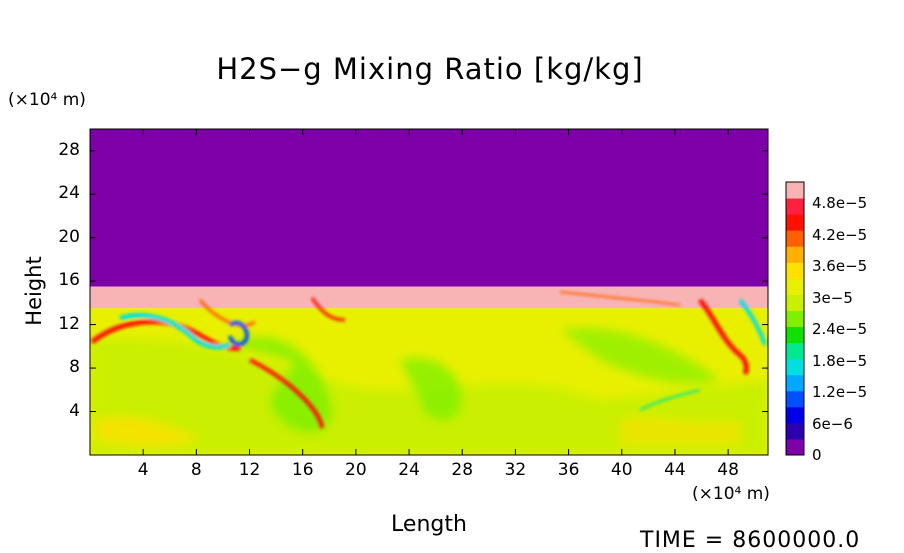 Image resolution: width=904 pixels, height=553 pixels. Describe the element at coordinates (621, 470) in the screenshot. I see `x-tick-label: 40` at that location.